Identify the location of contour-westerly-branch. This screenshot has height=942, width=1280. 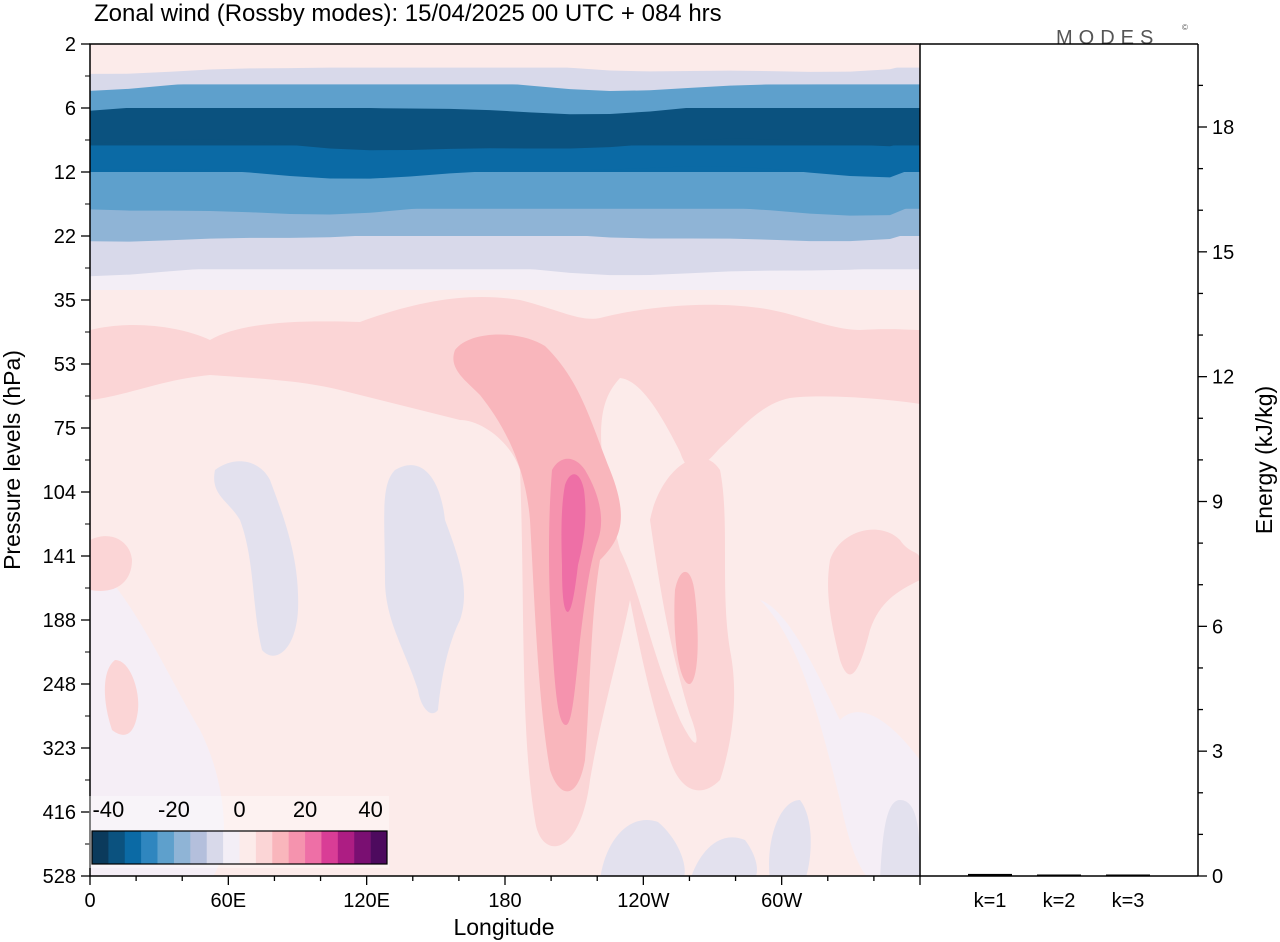
(686, 628).